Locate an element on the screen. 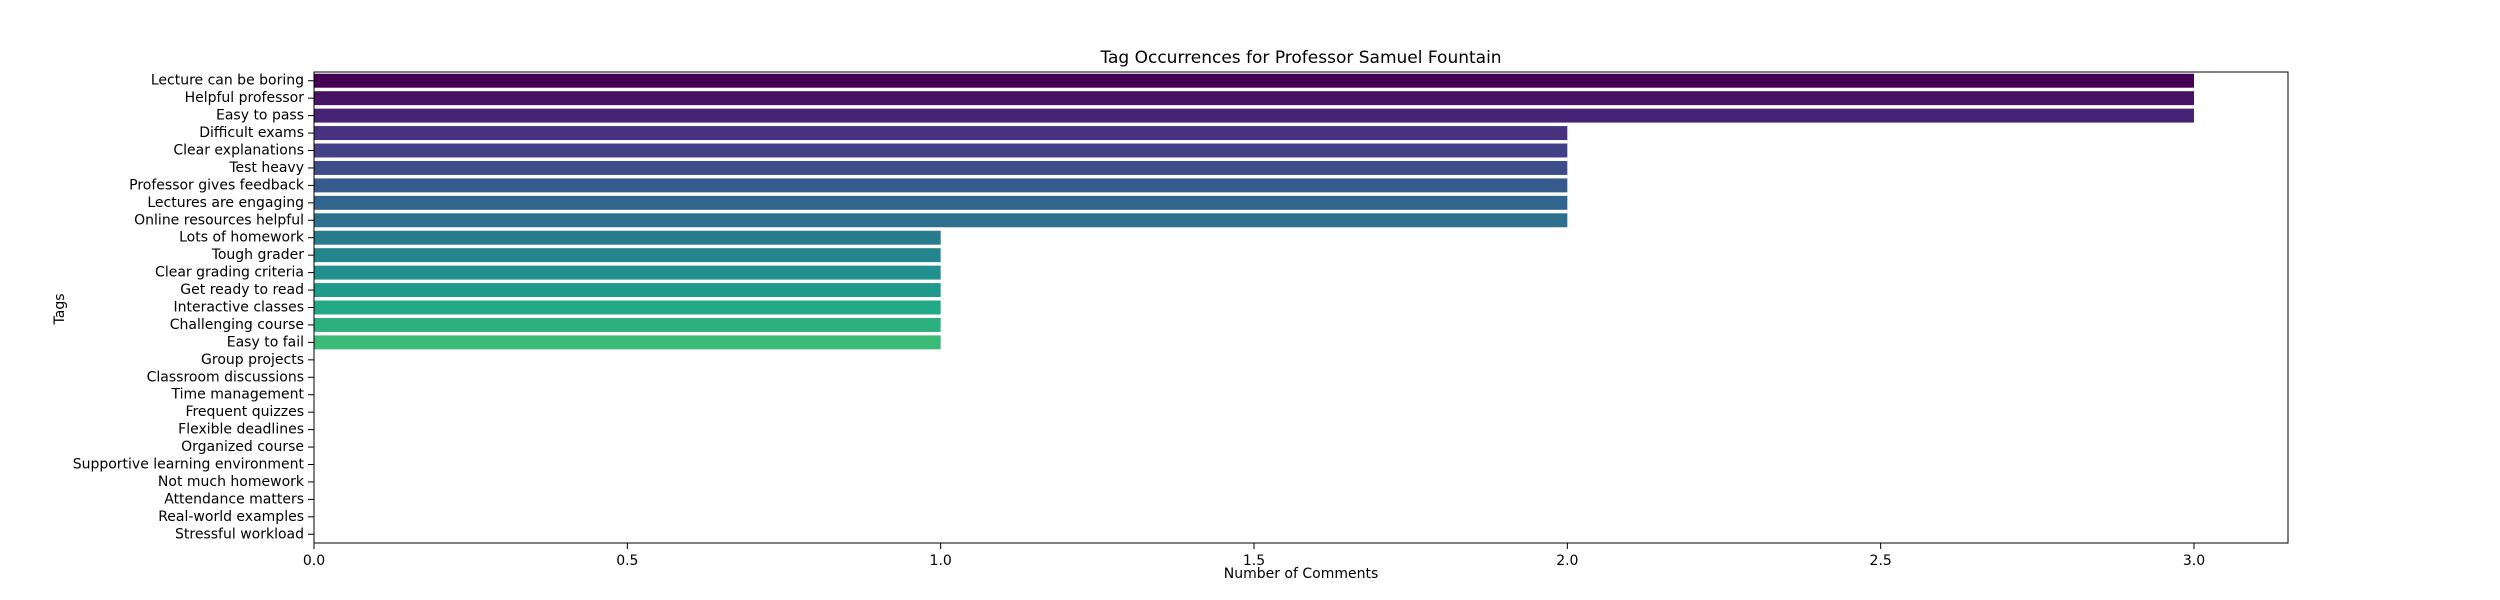  y-tick-label: Group projects is located at coordinates (252, 360).